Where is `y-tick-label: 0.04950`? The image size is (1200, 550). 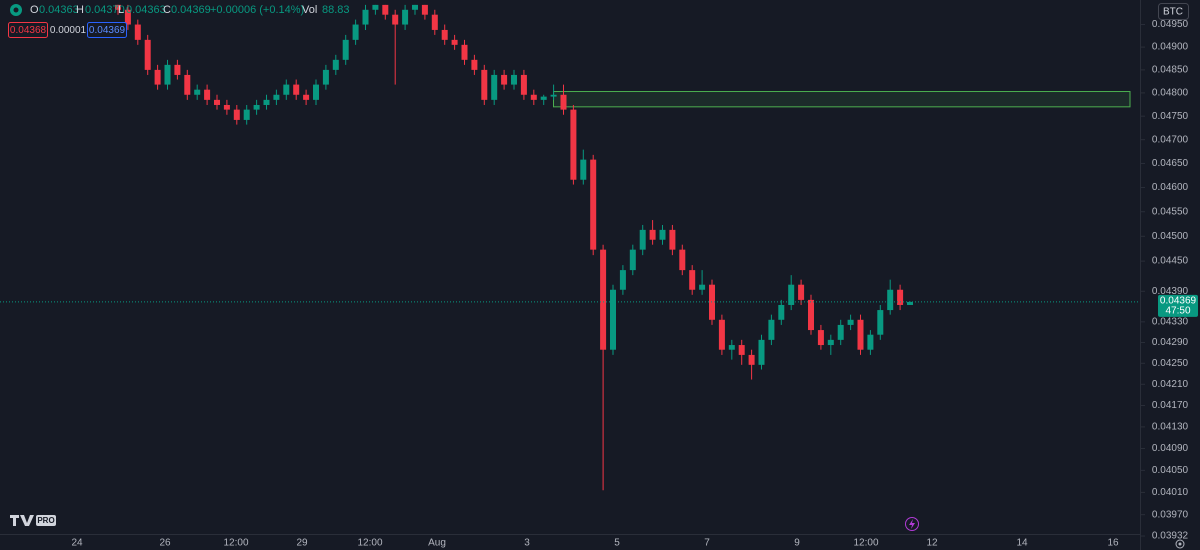 y-tick-label: 0.04950 is located at coordinates (1170, 24).